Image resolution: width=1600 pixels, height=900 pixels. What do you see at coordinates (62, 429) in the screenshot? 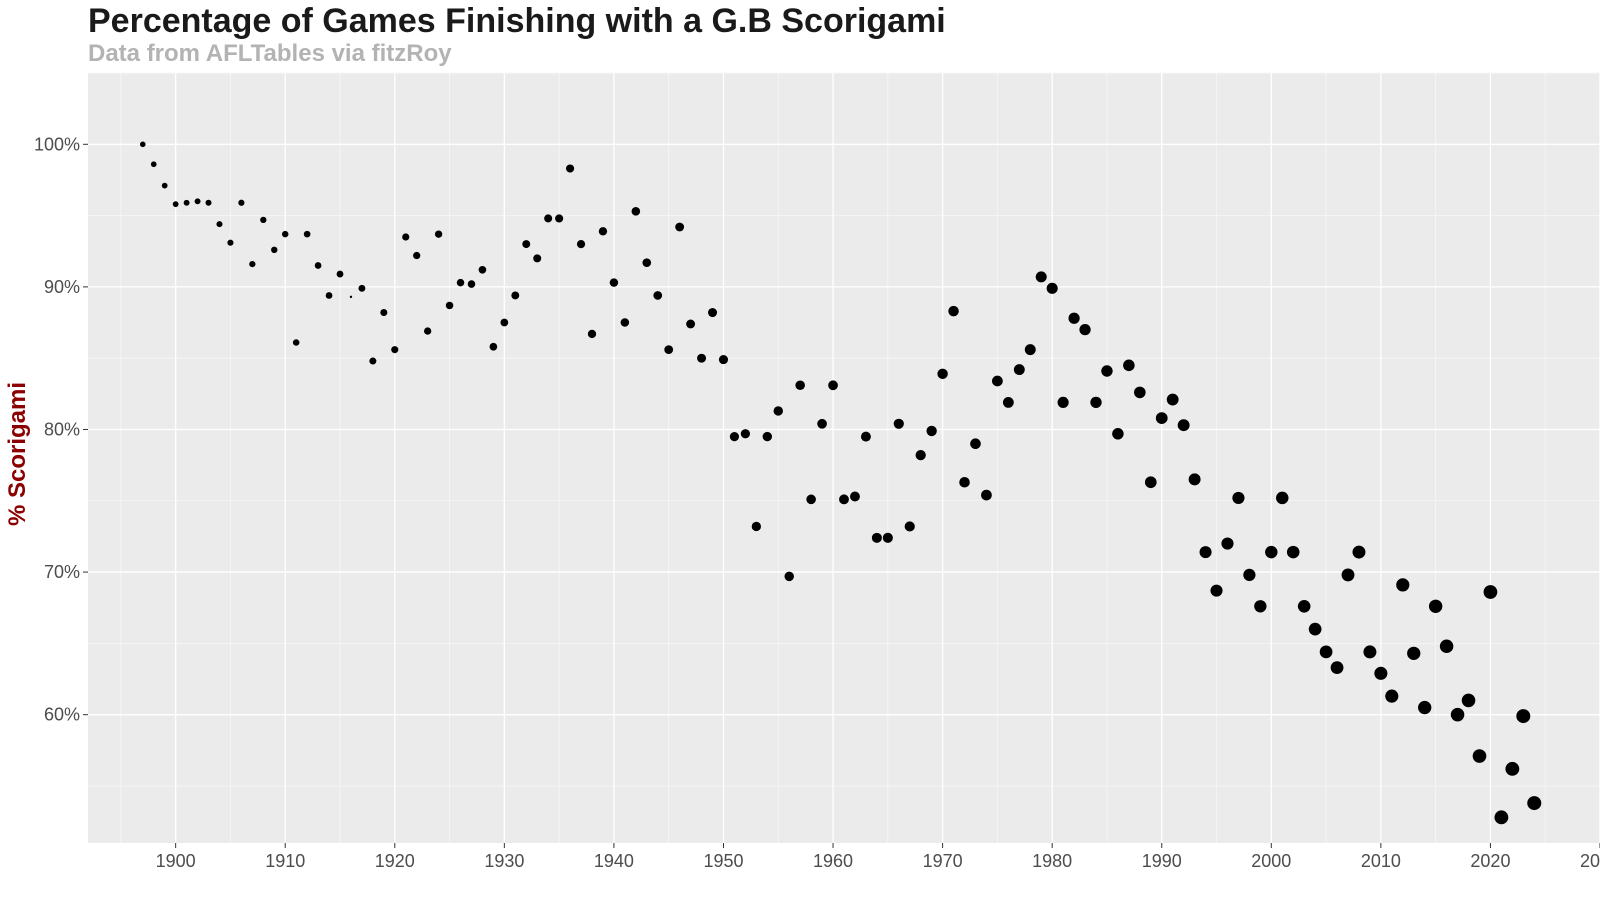
I see `y-tick-label: 80%` at bounding box center [62, 429].